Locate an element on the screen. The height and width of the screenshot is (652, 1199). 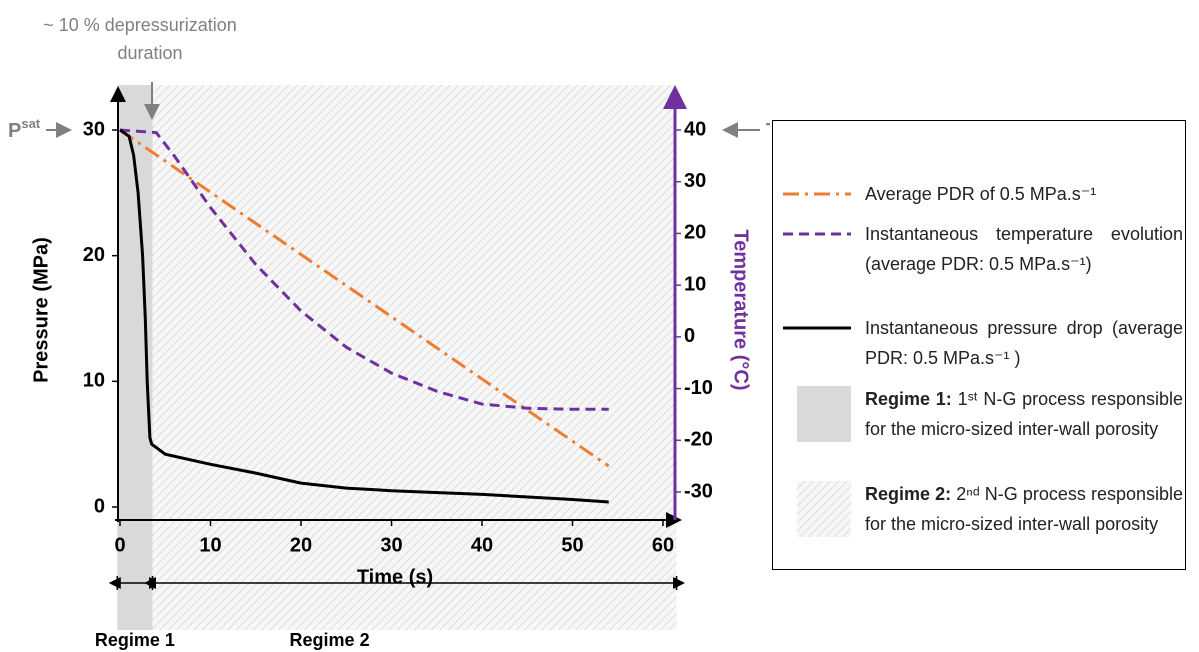
y2-tick-label: 40 is located at coordinates (695, 129).